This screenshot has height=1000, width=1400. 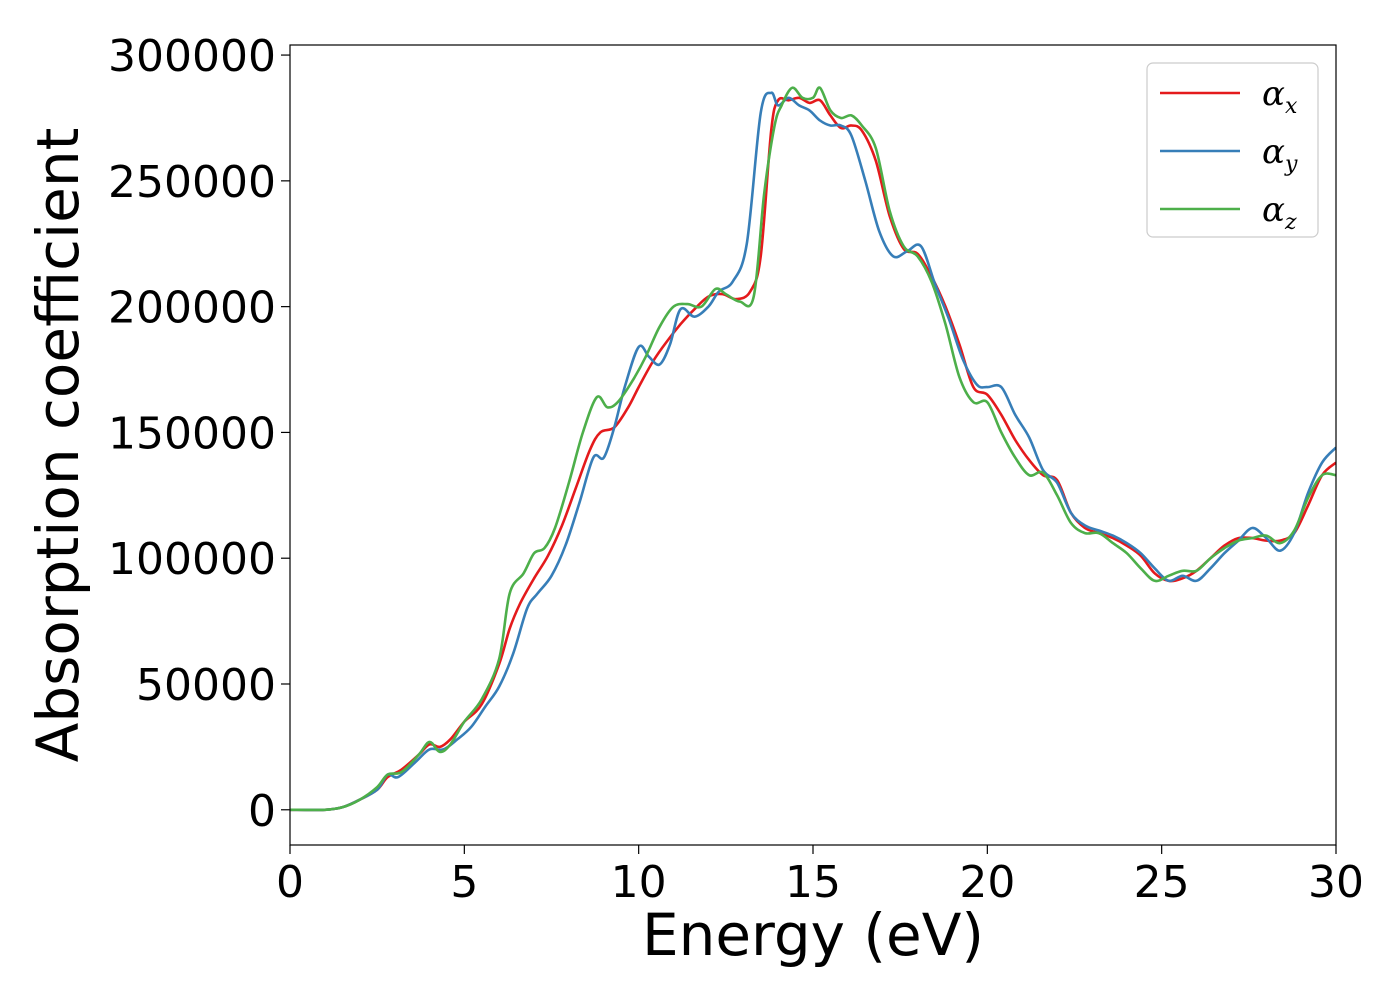 I want to click on y-axis: 0 50000 100000 150000 200000 250000 300000, so click(x=199, y=434).